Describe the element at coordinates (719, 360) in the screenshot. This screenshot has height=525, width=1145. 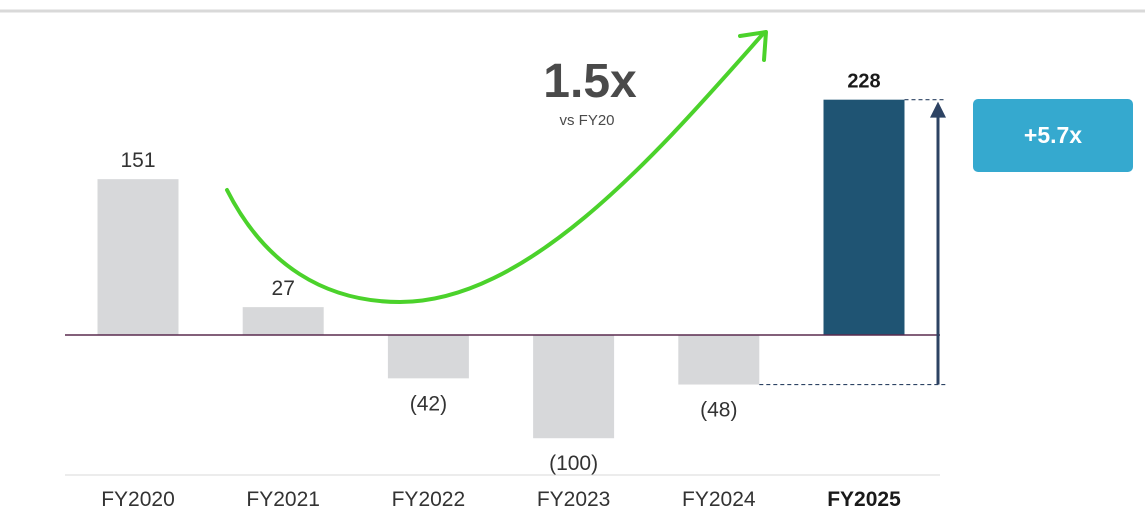
I see `bar-fy2024` at that location.